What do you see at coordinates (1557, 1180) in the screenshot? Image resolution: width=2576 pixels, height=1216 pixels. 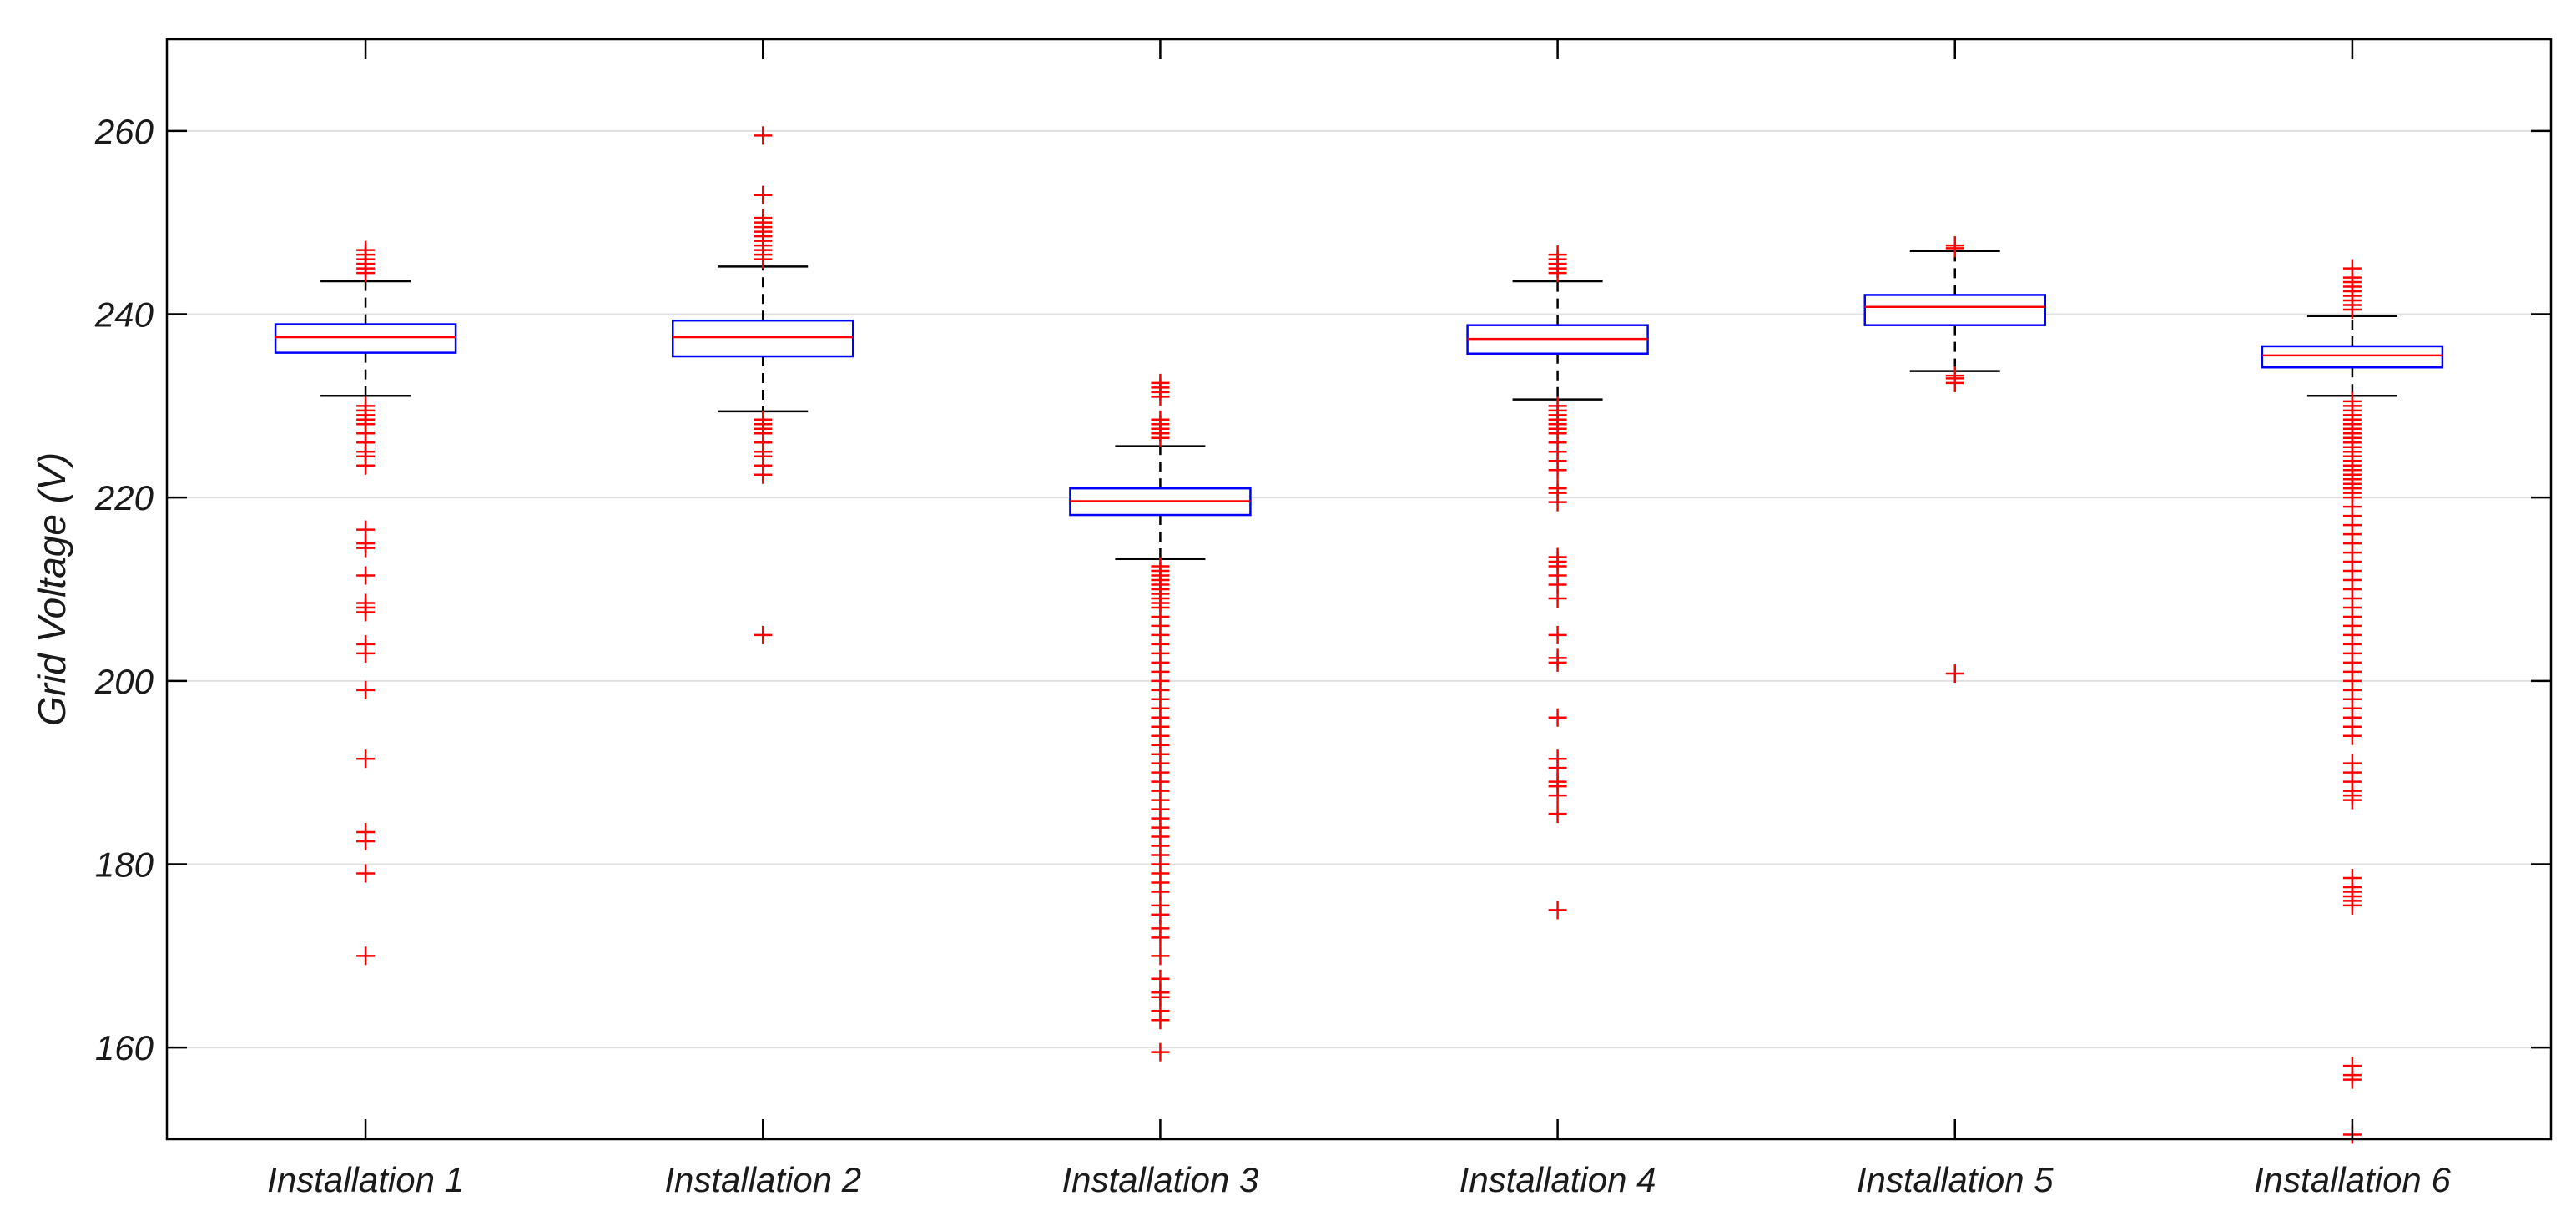 I see `x-tick-label: Installation 4` at bounding box center [1557, 1180].